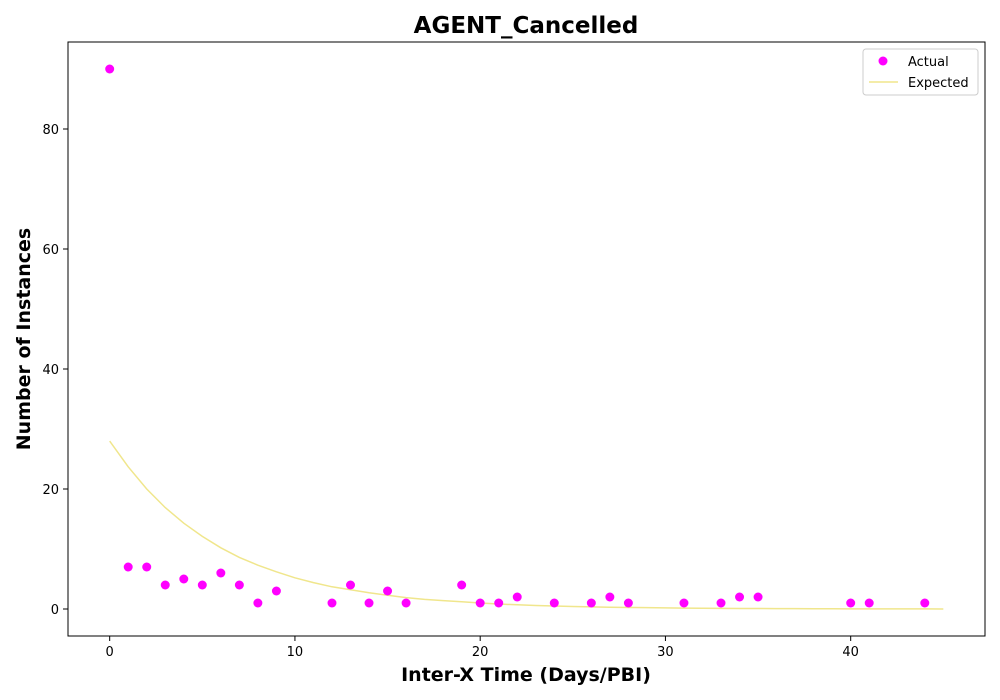 Image resolution: width=1000 pixels, height=700 pixels. What do you see at coordinates (526, 26) in the screenshot?
I see `chart-title: AGENT_Cancelled` at bounding box center [526, 26].